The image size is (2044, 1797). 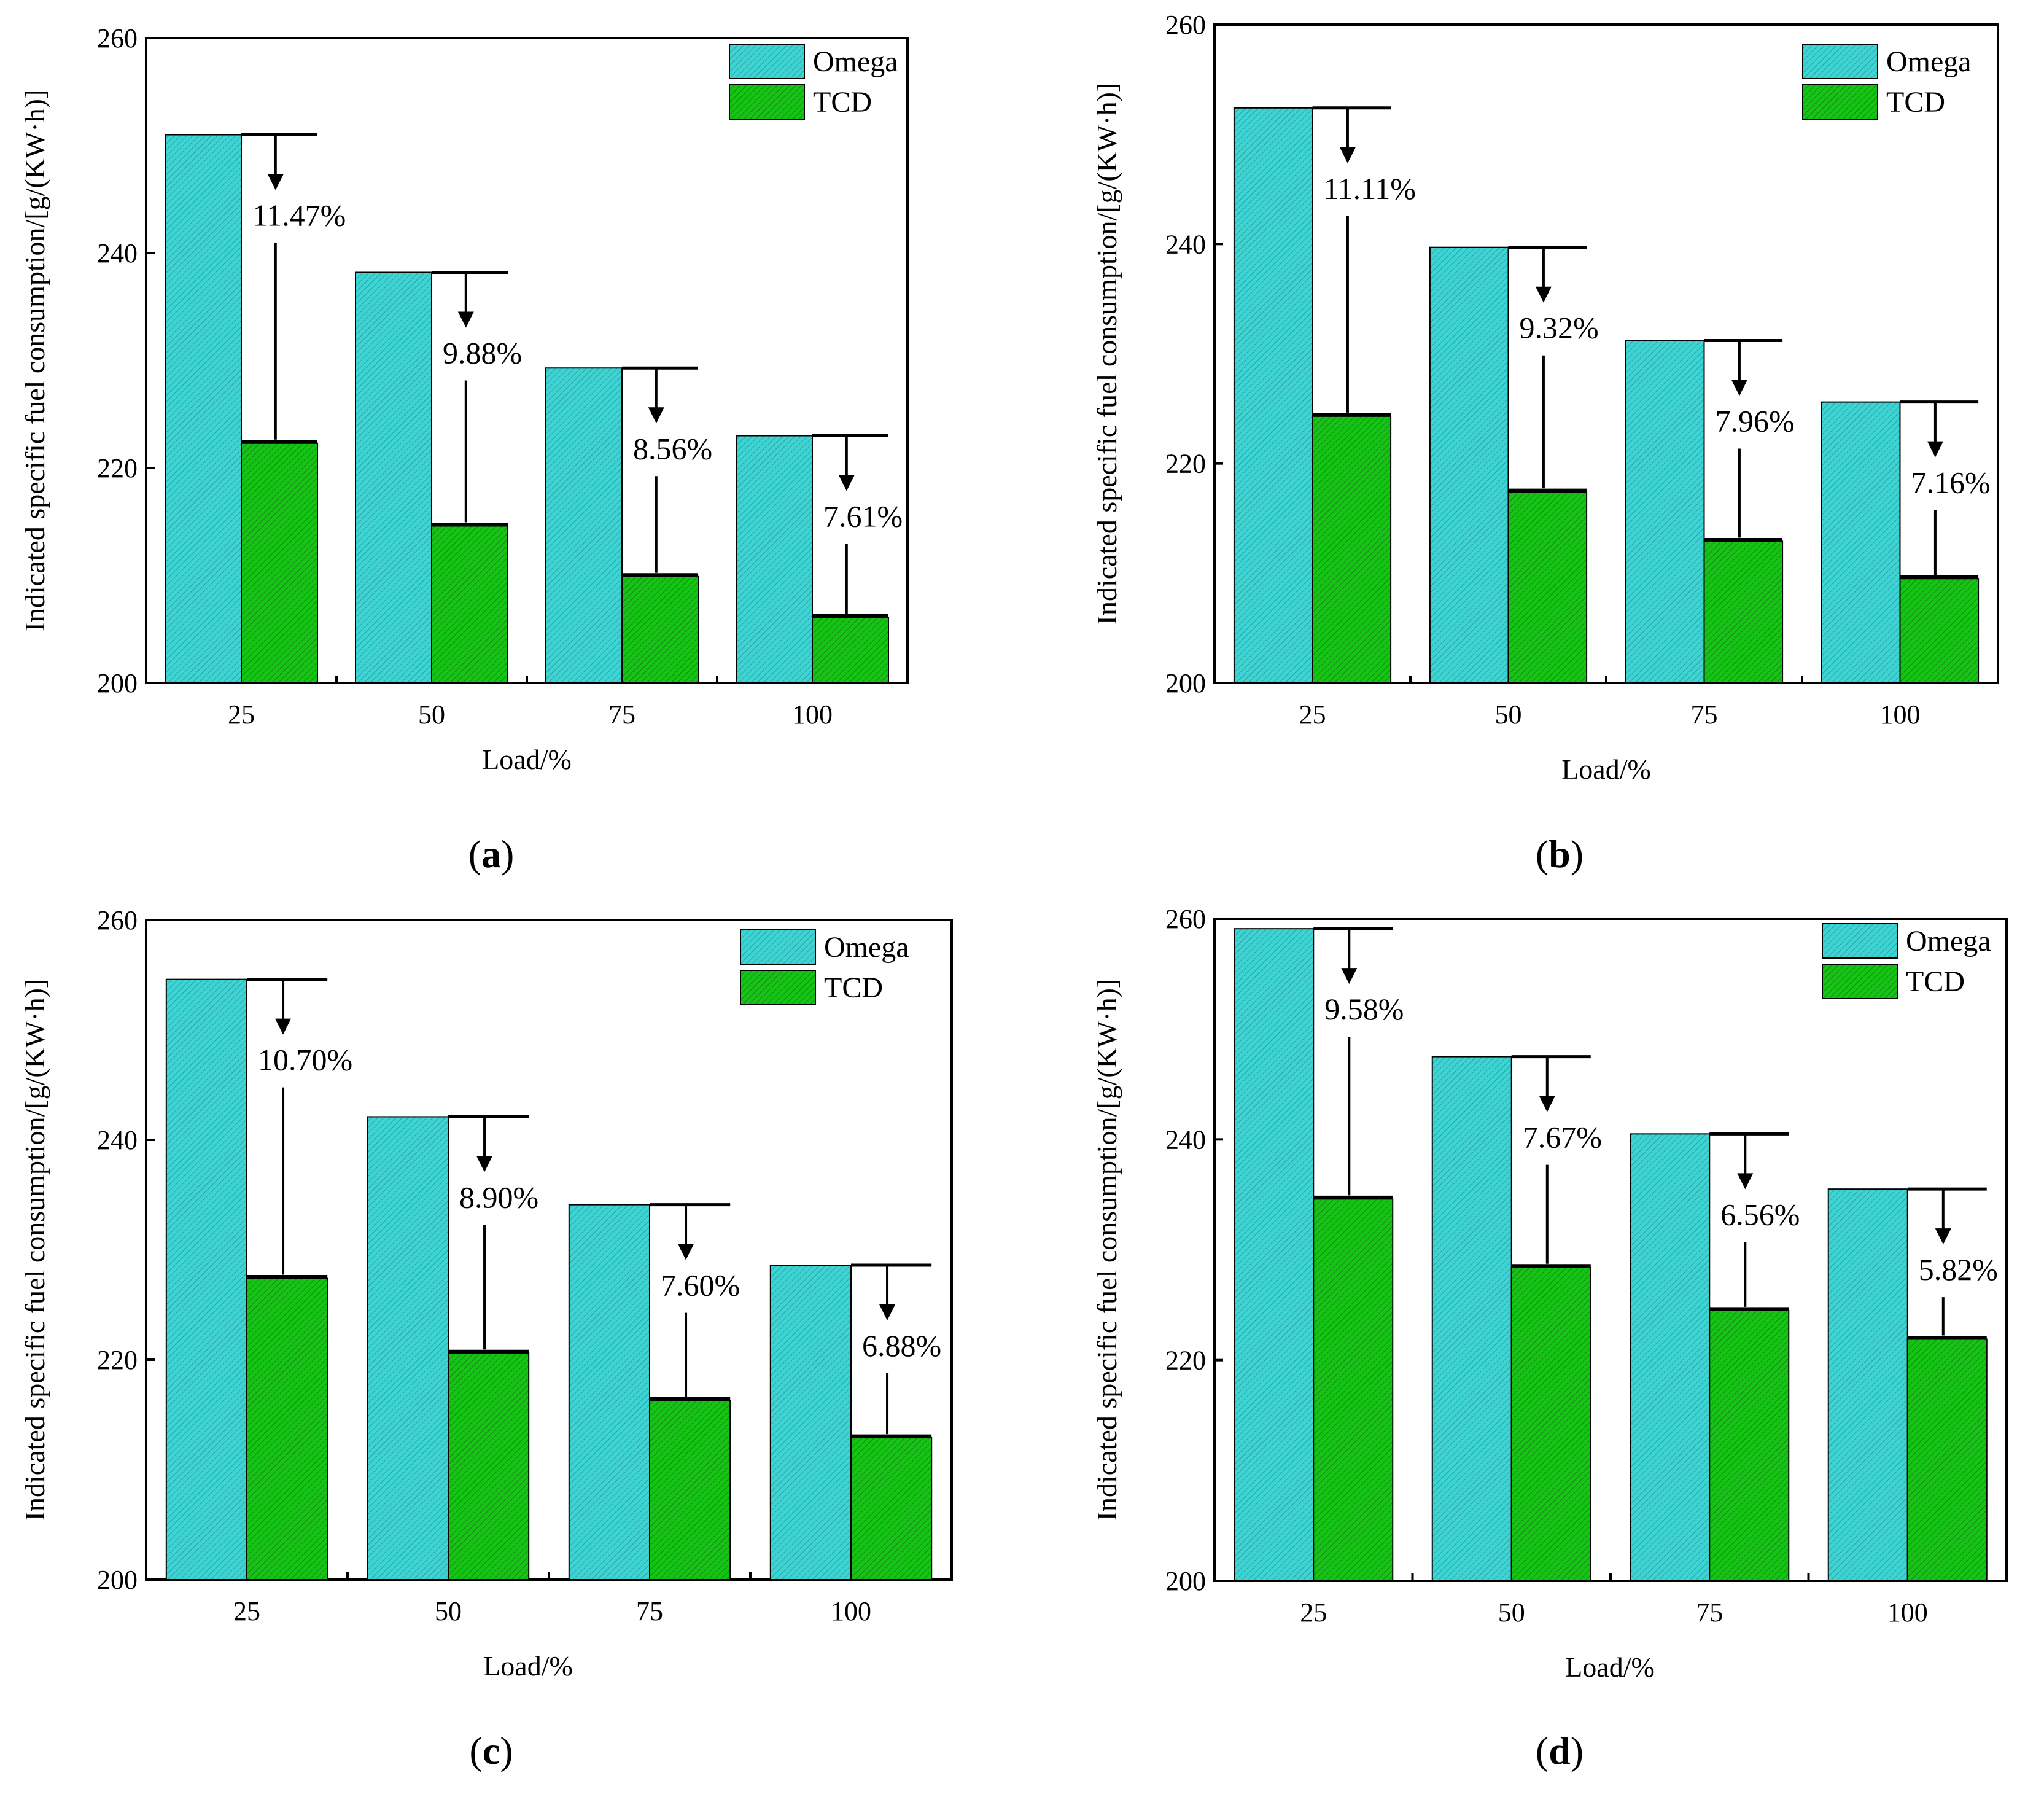 What do you see at coordinates (305, 1060) in the screenshot?
I see `percent-label: 10.70%` at bounding box center [305, 1060].